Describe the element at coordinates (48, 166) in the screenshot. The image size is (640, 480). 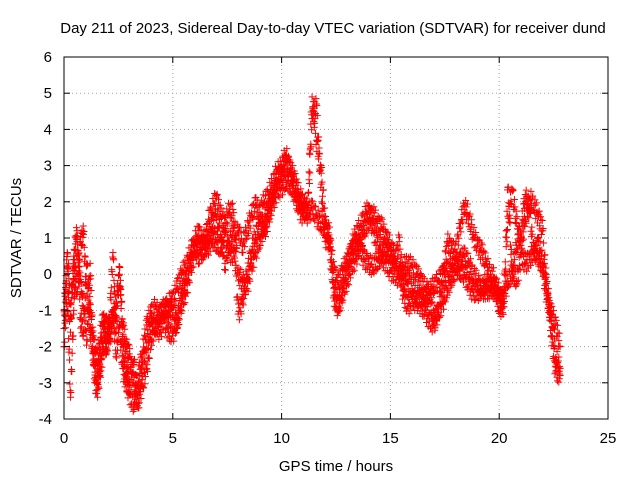
I see `y-tick-label: 3` at that location.